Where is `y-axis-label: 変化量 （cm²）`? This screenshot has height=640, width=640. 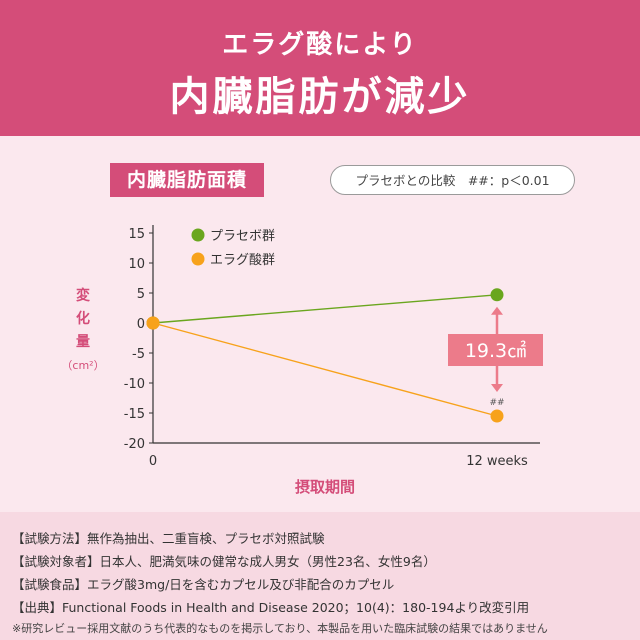 y-axis-label: 変化量 （cm²） is located at coordinates (83, 331).